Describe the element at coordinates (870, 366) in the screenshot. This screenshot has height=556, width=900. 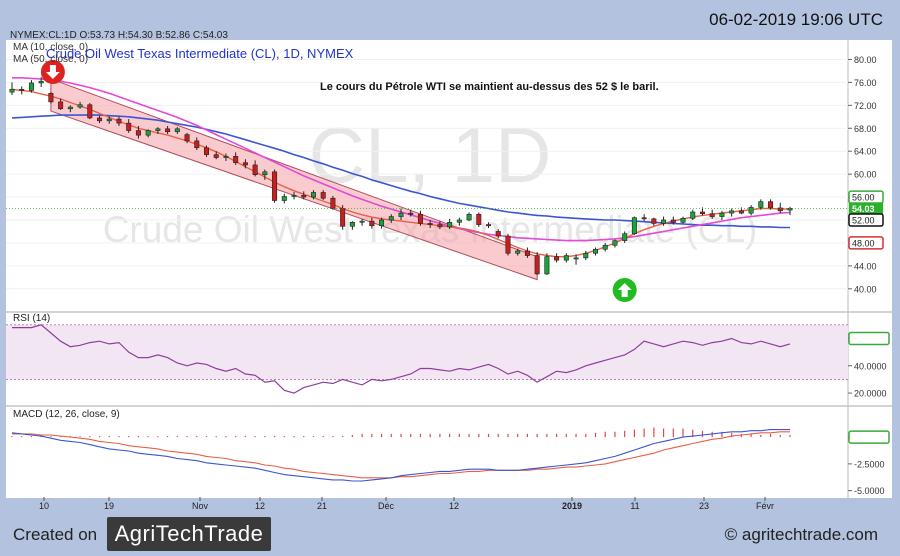
I see `rsi-y-tick-label: 40.0000` at that location.